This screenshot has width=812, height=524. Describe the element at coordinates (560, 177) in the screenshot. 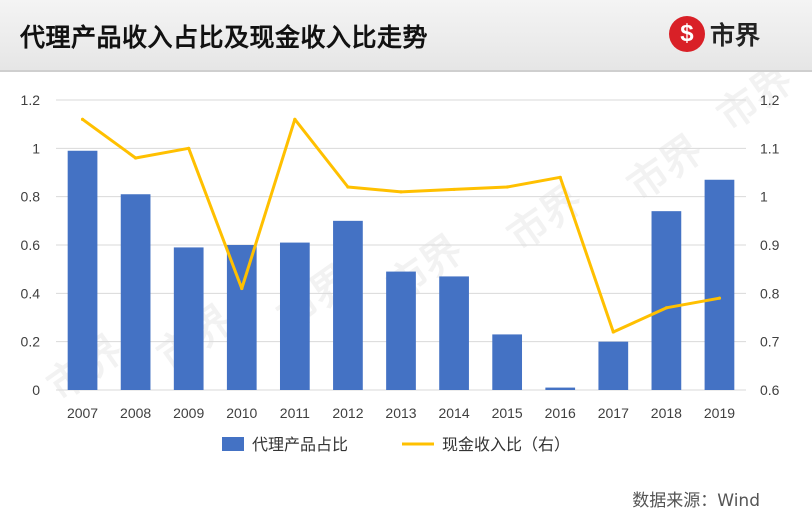

I see `line-point-2016` at that location.